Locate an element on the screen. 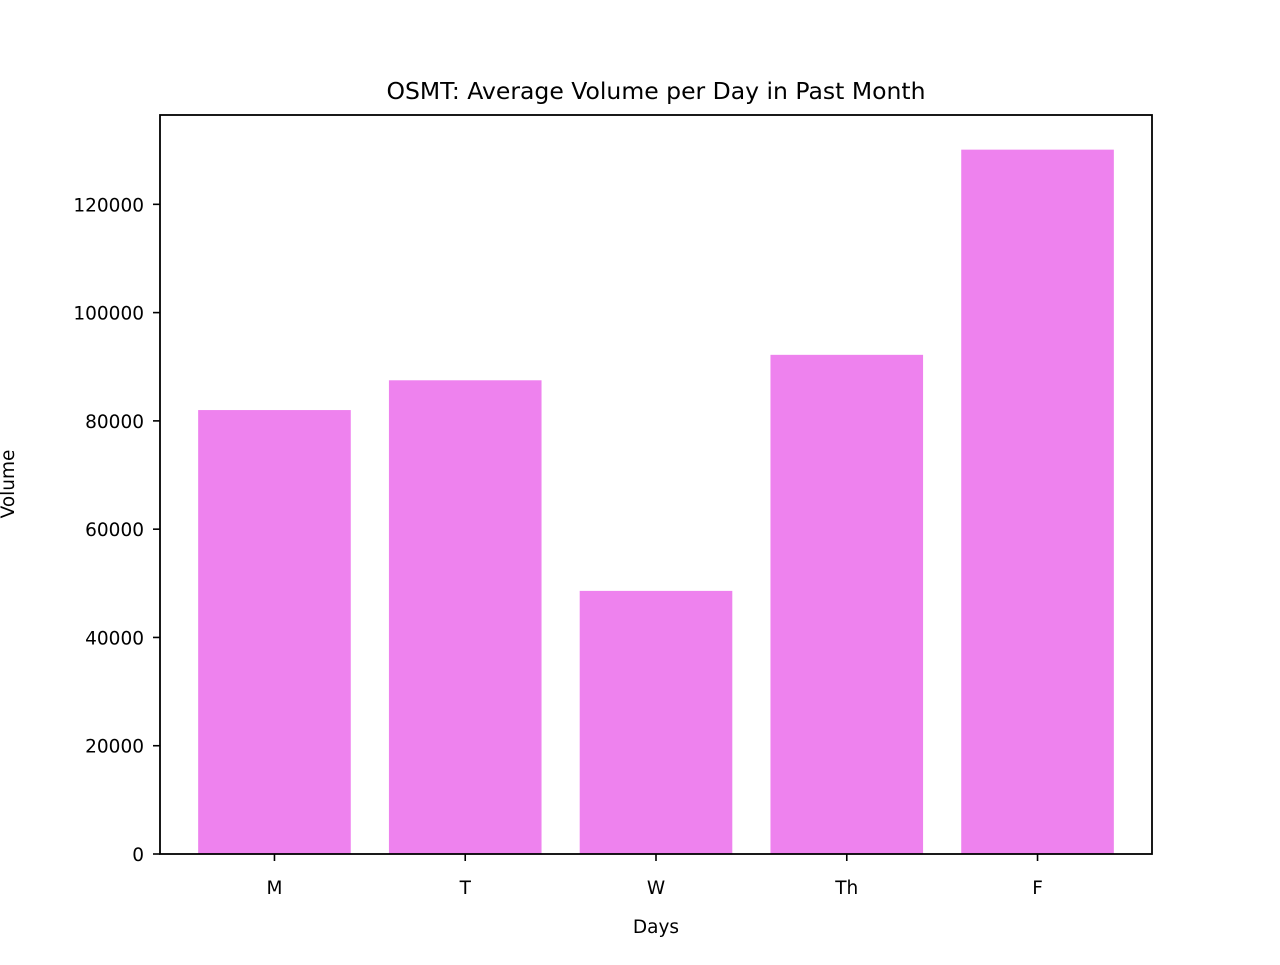 The height and width of the screenshot is (965, 1280). y-tick-label: 40000 is located at coordinates (114, 638).